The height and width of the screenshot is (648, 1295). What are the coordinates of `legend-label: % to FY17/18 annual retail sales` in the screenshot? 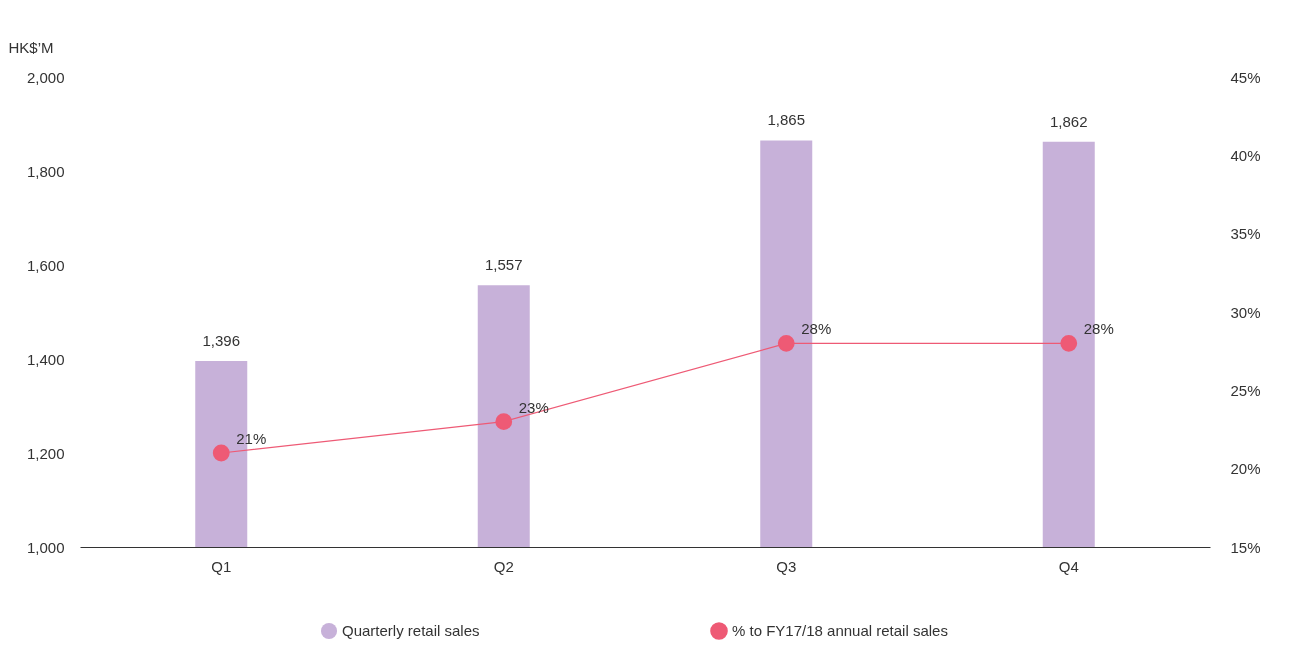 It's located at (840, 630).